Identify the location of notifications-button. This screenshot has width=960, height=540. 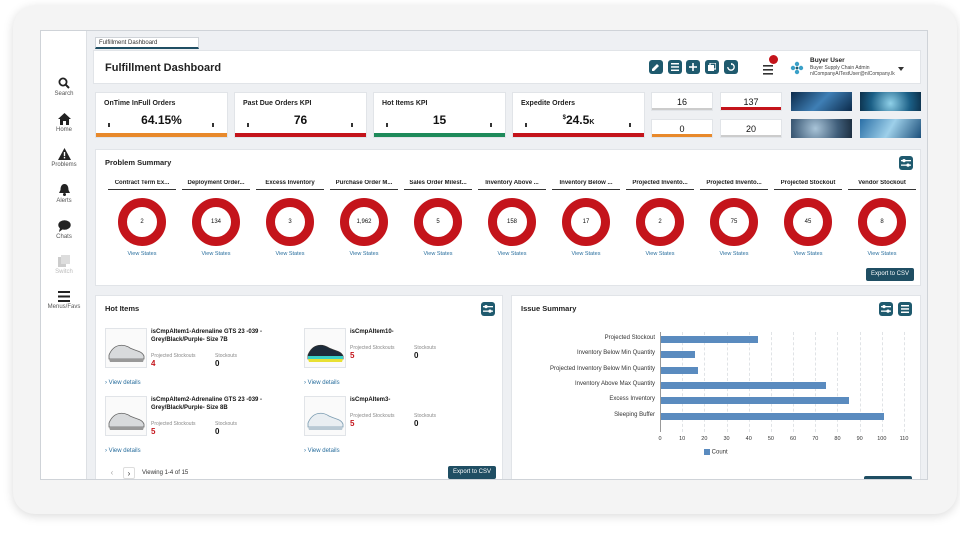
(770, 65).